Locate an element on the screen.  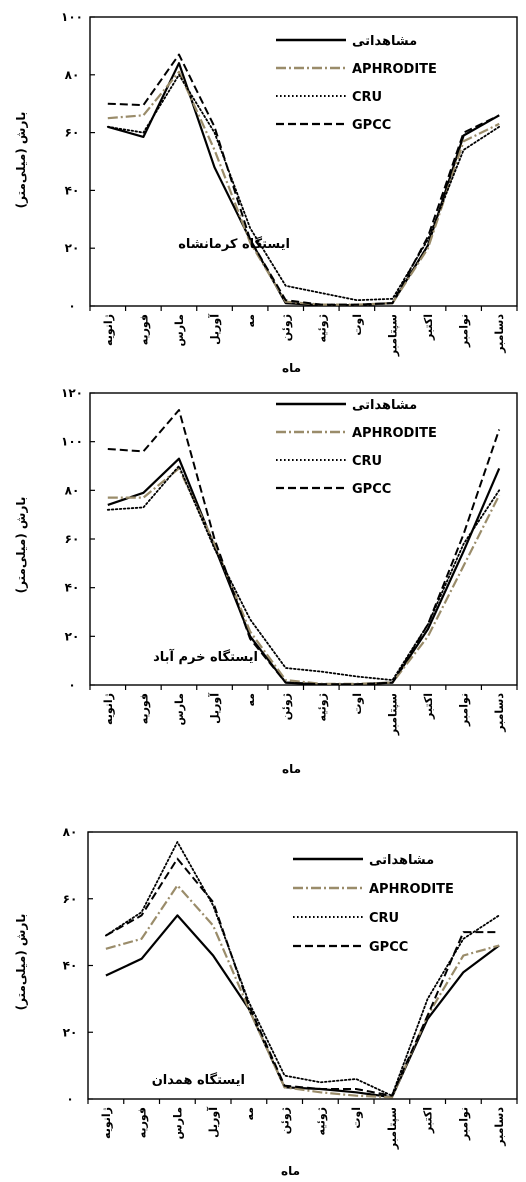
station-title: ایستگاه همدان is located at coordinates (198, 1080).